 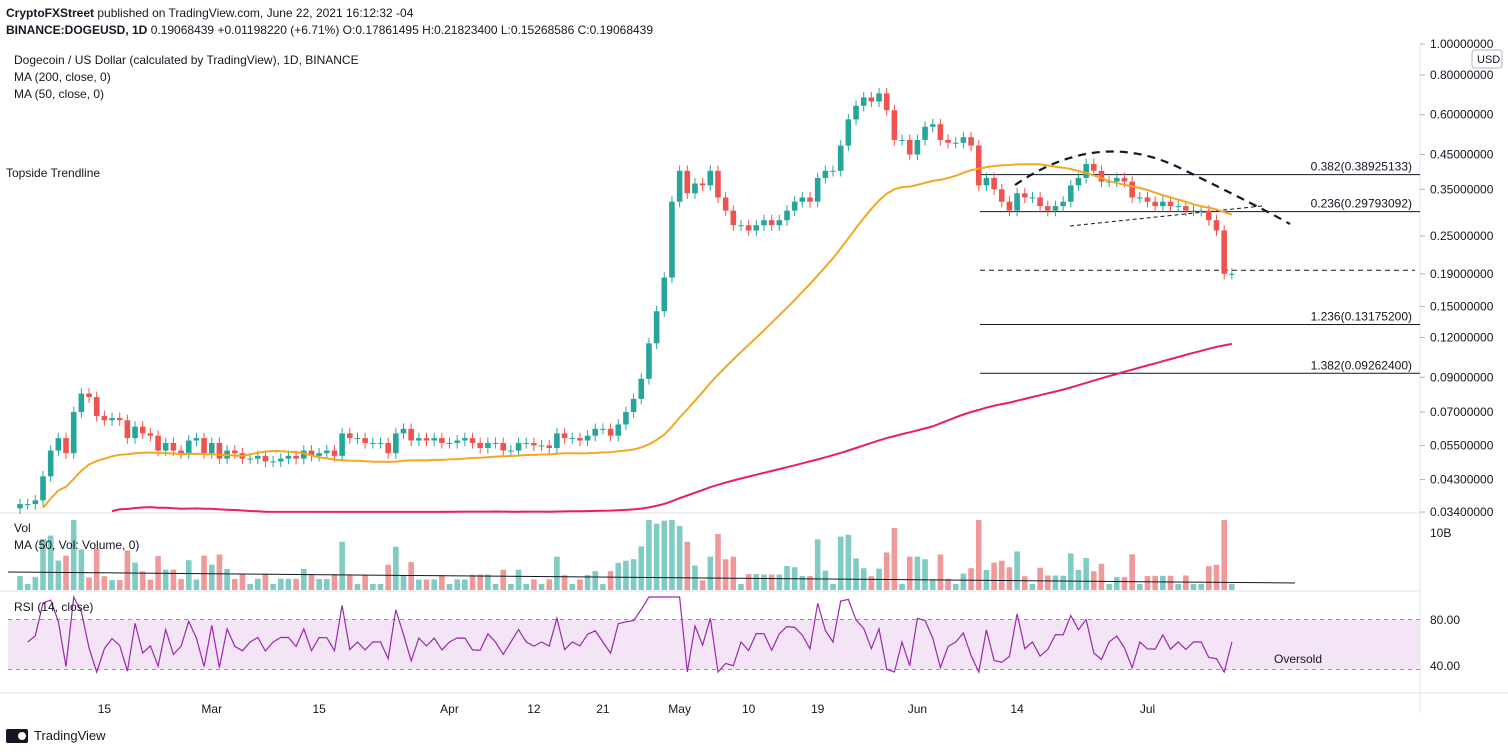 I want to click on y-tick-label: 0.19000000, so click(x=1462, y=274).